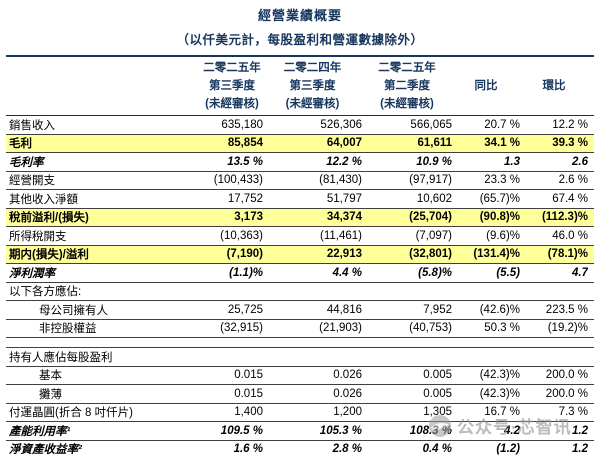 The image size is (600, 458). Describe the element at coordinates (564, 217) in the screenshot. I see `cell-value: (112.3)%` at that location.